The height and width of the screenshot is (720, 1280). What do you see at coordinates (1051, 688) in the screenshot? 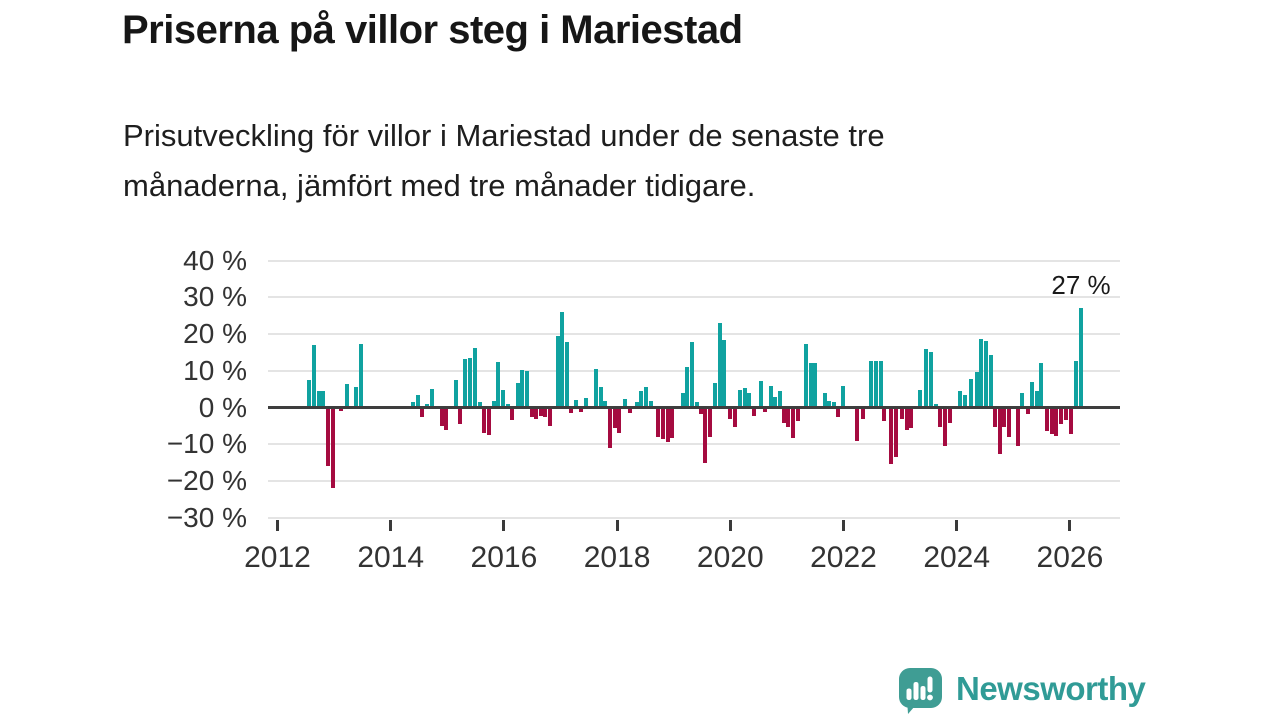
I see `brand-name: Newsworthy` at bounding box center [1051, 688].